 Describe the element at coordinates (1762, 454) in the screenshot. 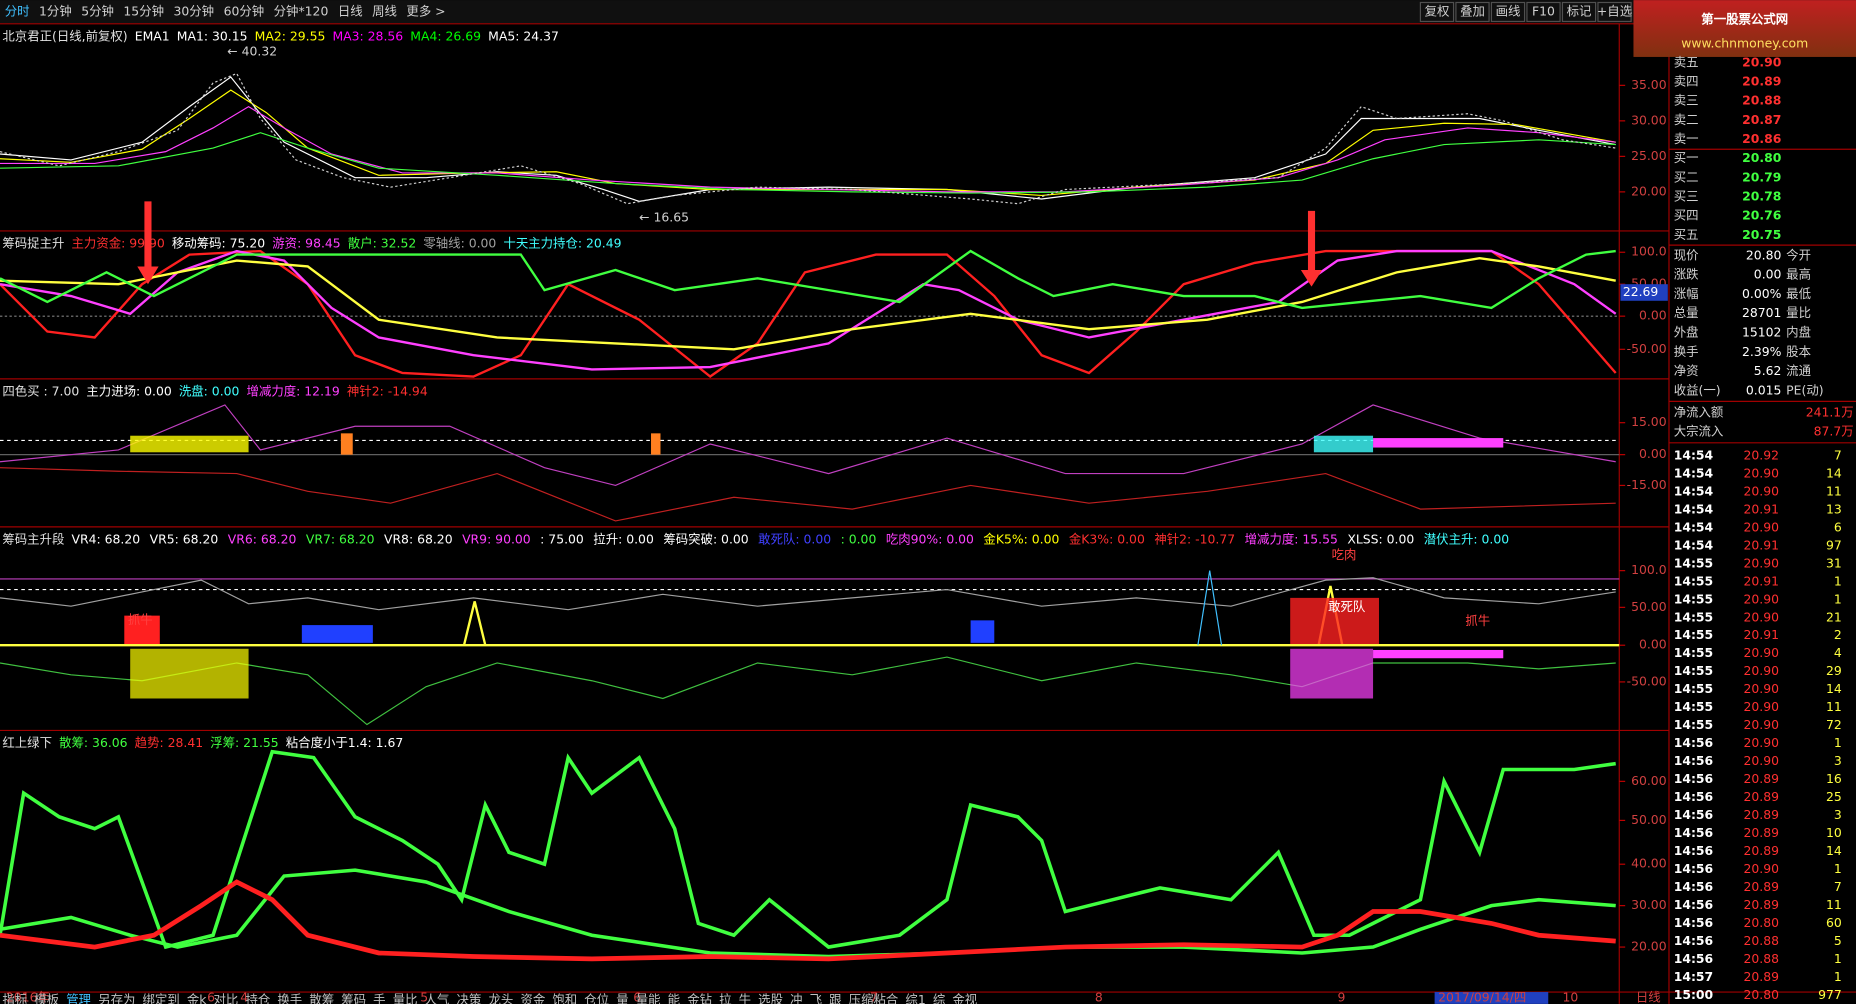

I see `tick-price: 20.92` at that location.